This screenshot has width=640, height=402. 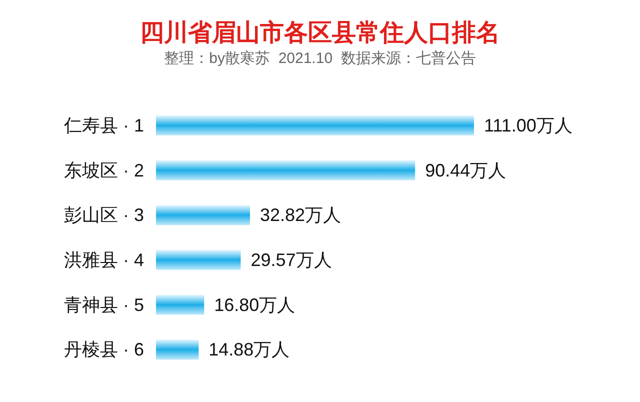 What do you see at coordinates (249, 350) in the screenshot?
I see `data-label: 14.88万人` at bounding box center [249, 350].